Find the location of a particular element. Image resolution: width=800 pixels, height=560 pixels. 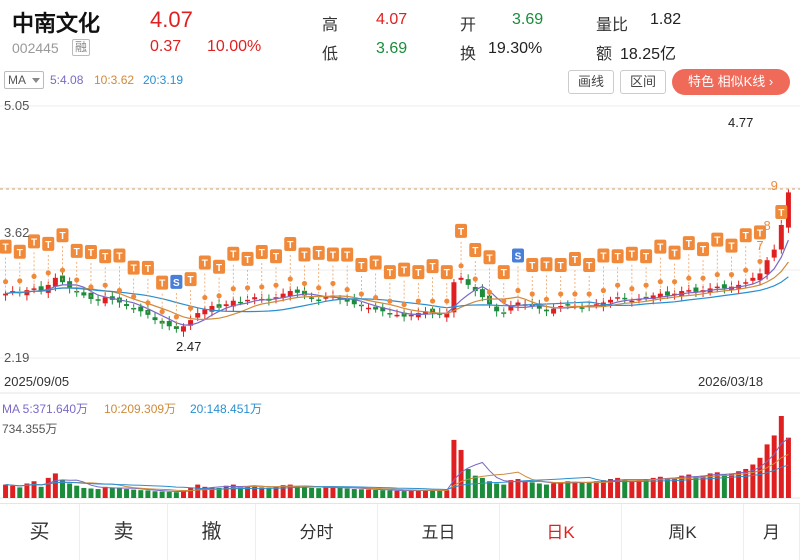

tab-intraday: 分时 is located at coordinates (317, 532).